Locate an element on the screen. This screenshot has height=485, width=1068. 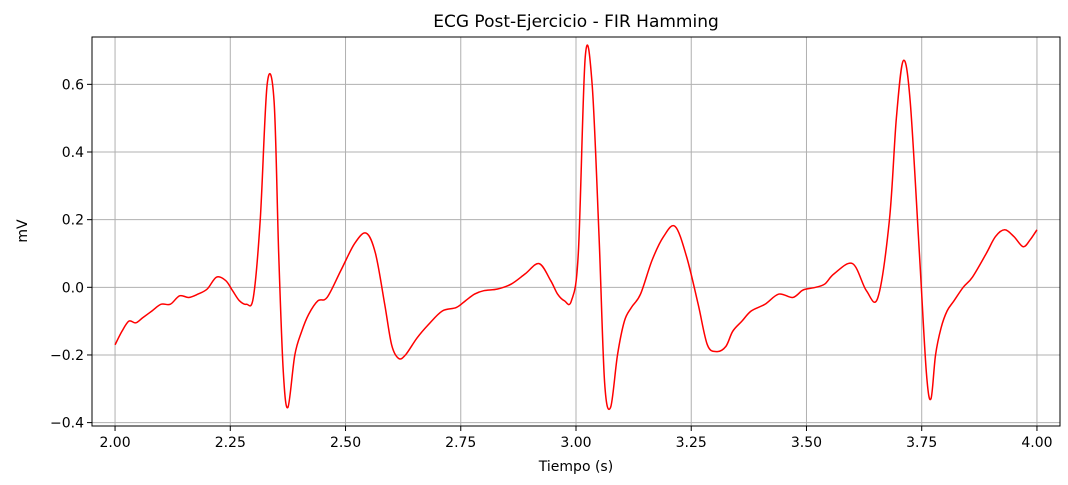
x-axis: 2.00 2.25 2.50 2.75 3.00 3.25 3.50 3.75 4.00 is located at coordinates (576, 438).